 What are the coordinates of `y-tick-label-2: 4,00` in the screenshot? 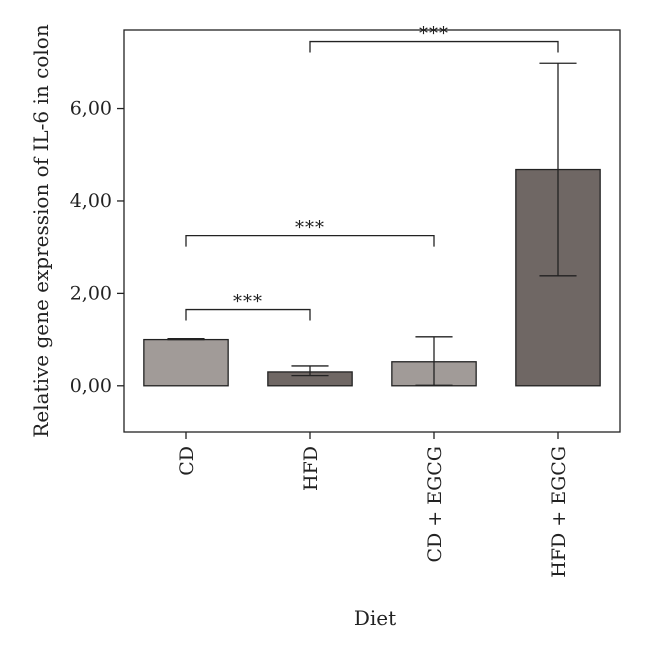 It's located at (91, 201).